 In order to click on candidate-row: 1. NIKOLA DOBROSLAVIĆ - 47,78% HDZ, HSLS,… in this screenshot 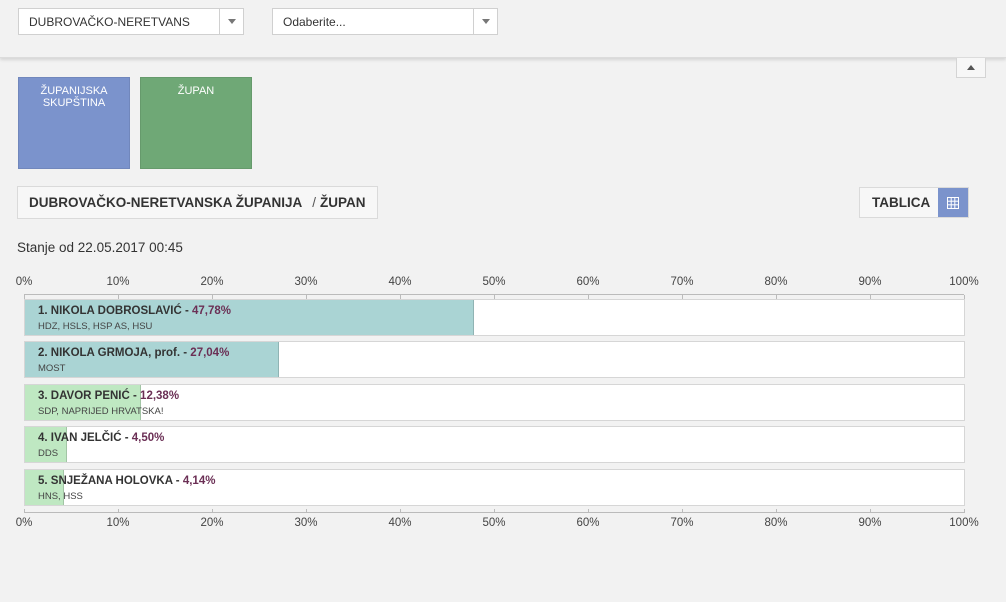, I will do `click(494, 317)`.